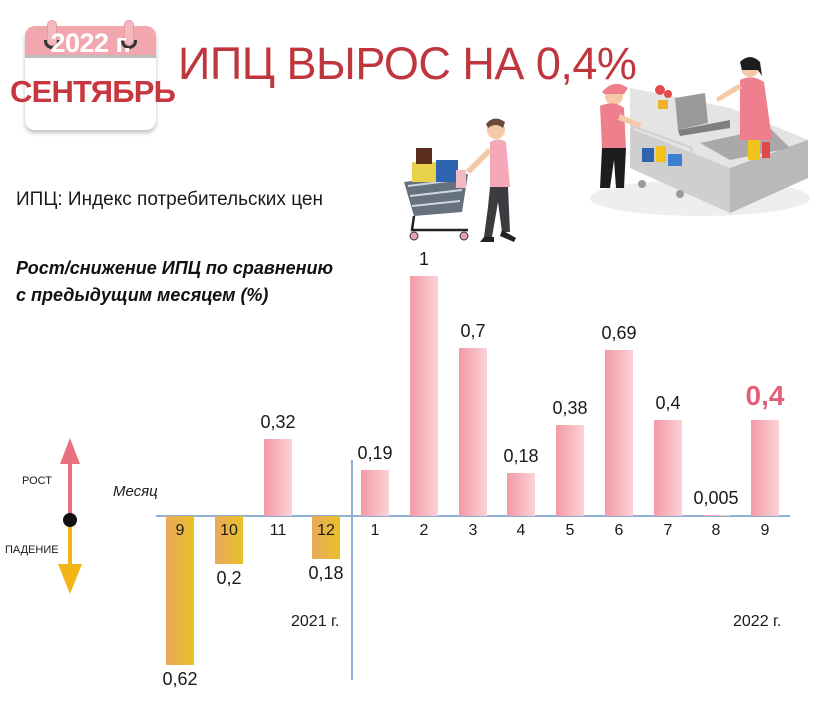 Image resolution: width=825 pixels, height=718 pixels. What do you see at coordinates (407, 63) in the screenshot?
I see `page-title: ИПЦ ВЫРОС НА 0,4%` at bounding box center [407, 63].